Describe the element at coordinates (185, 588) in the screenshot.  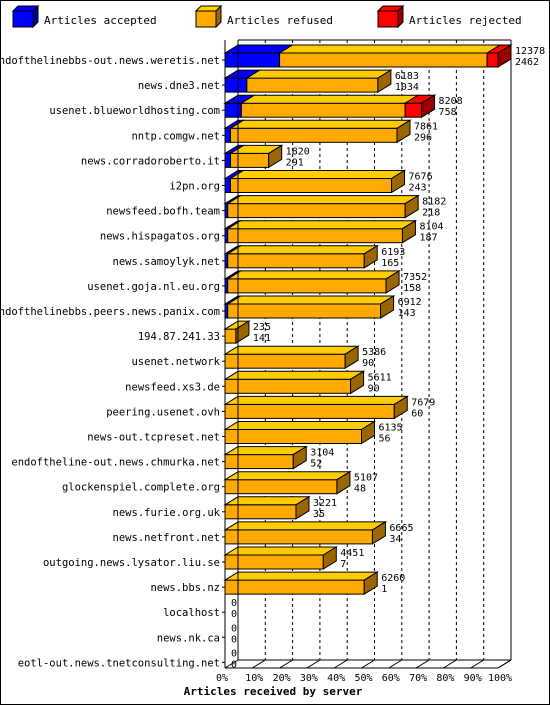
I see `category-label: news.bbs.nz` at that location.